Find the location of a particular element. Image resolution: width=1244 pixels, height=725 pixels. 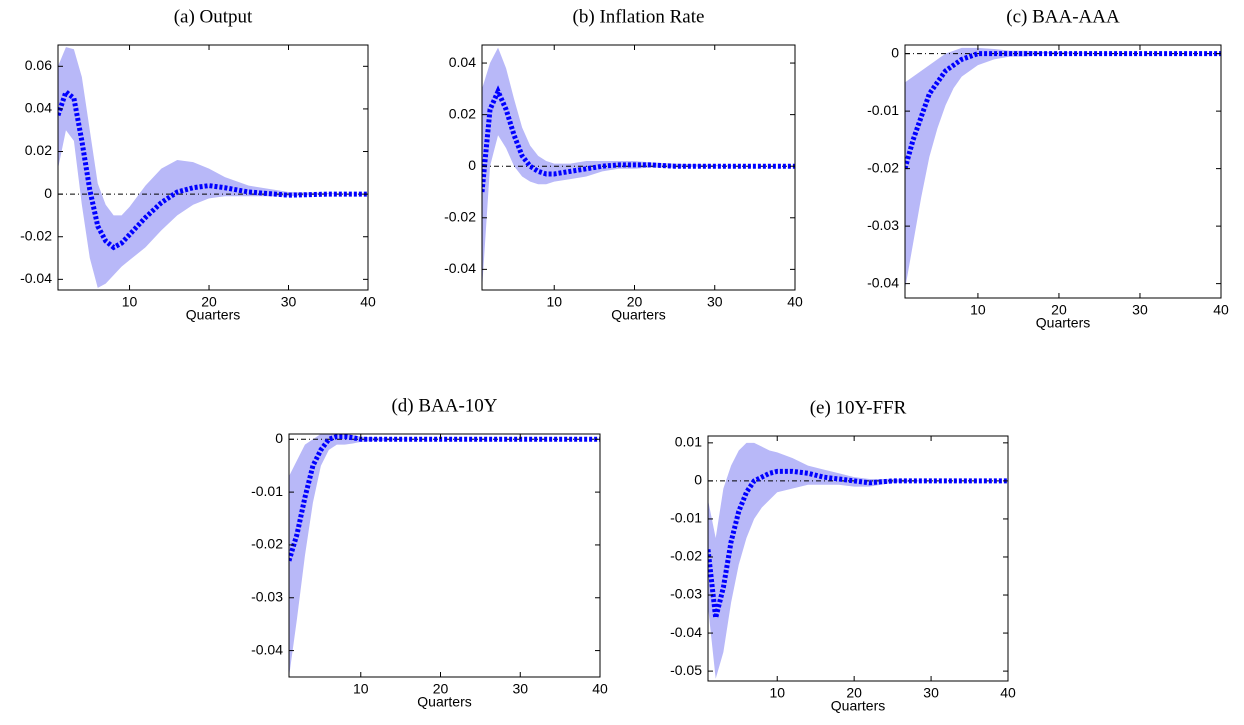

y-tick-label: 0.06 is located at coordinates (38, 65).